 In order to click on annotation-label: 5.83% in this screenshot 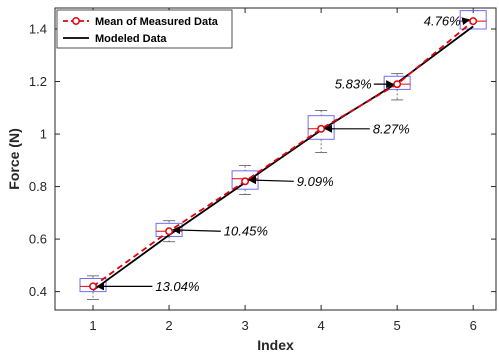, I will do `click(353, 84)`.